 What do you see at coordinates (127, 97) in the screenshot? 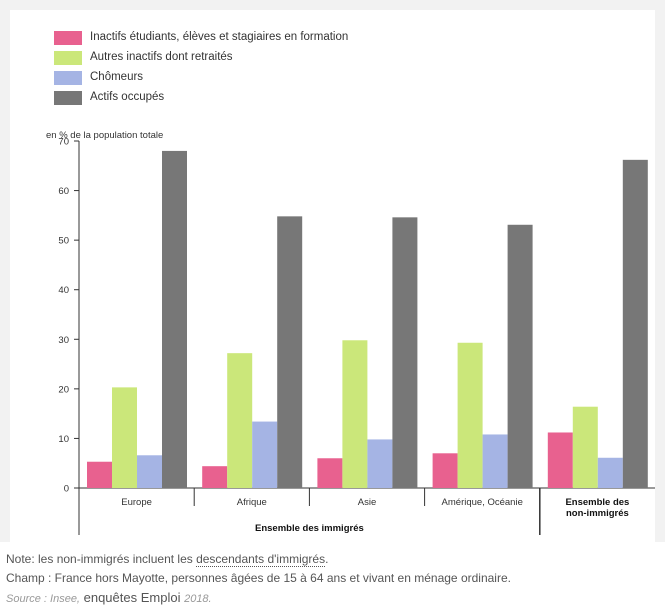
I see `legend-label: Actifs occupés` at bounding box center [127, 97].